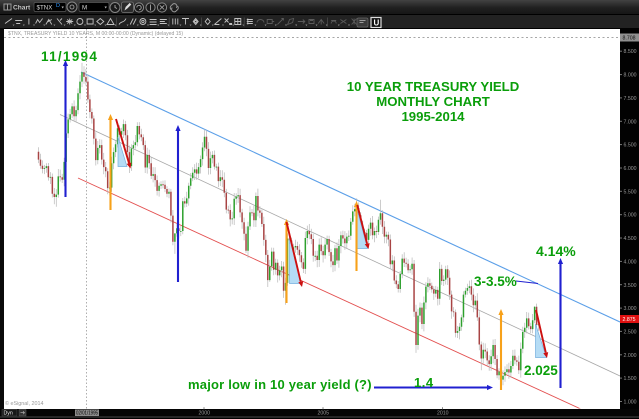 This screenshot has height=419, width=639. Describe the element at coordinates (443, 414) in the screenshot. I see `svg-text: 2010` at that location.